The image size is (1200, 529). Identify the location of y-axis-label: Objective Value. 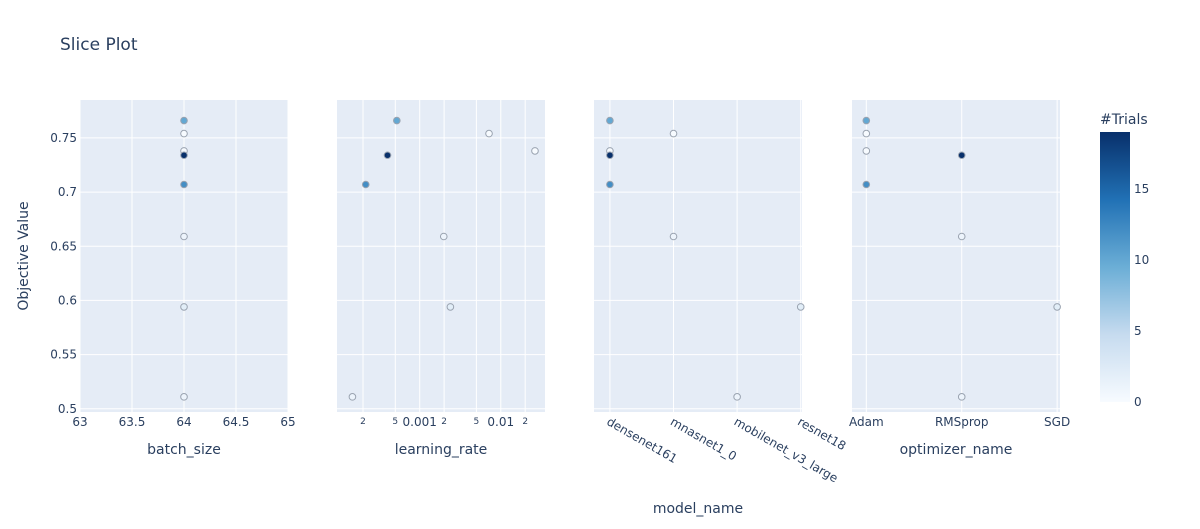
(24, 255).